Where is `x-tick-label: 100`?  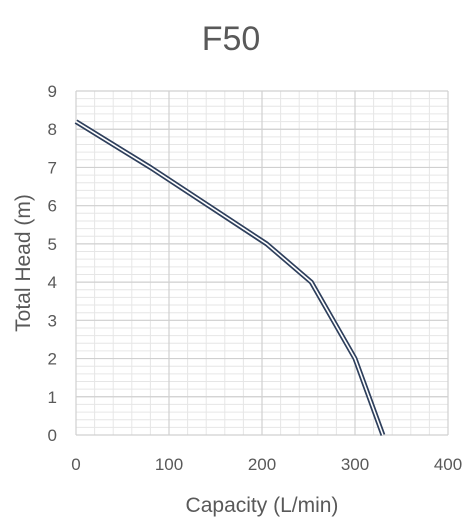
x-tick-label: 100 is located at coordinates (169, 464).